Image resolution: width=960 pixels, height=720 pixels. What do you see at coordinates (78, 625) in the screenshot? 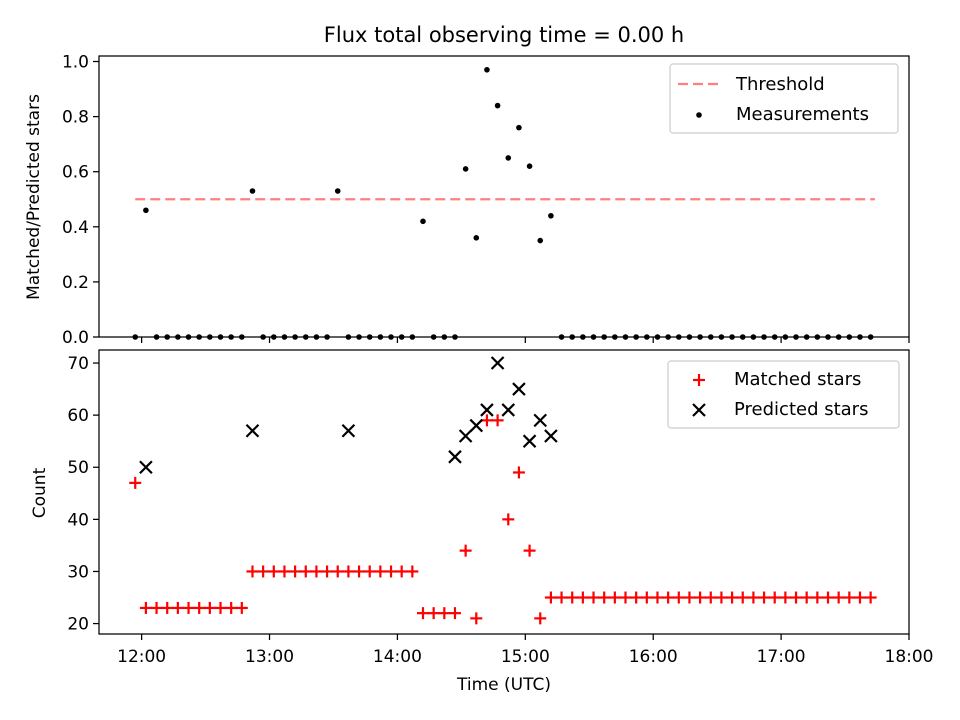
I see `bottom-y-tick-label: 20` at bounding box center [78, 625].